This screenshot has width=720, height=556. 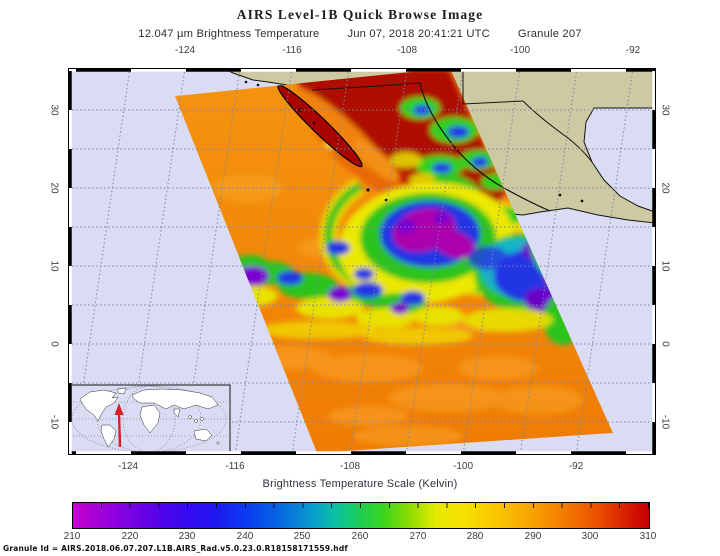 What do you see at coordinates (54, 344) in the screenshot?
I see `axis-label-left: 0` at bounding box center [54, 344].